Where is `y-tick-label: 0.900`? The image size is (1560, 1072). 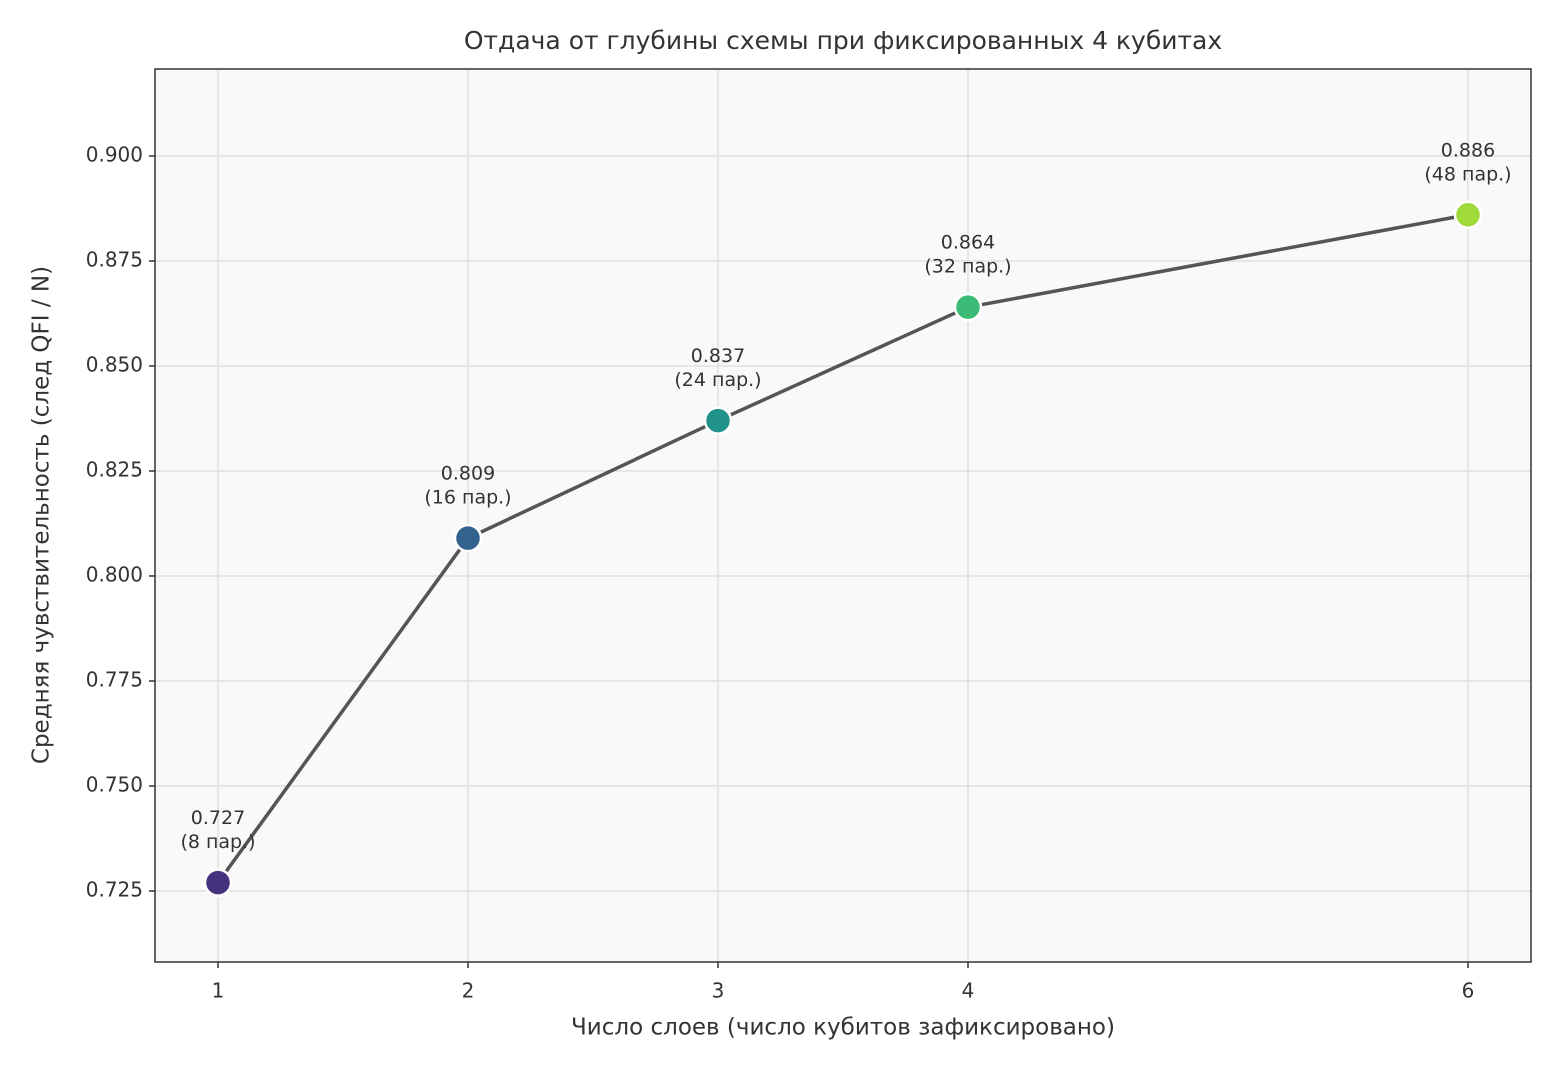 y-tick-label: 0.900 is located at coordinates (114, 154).